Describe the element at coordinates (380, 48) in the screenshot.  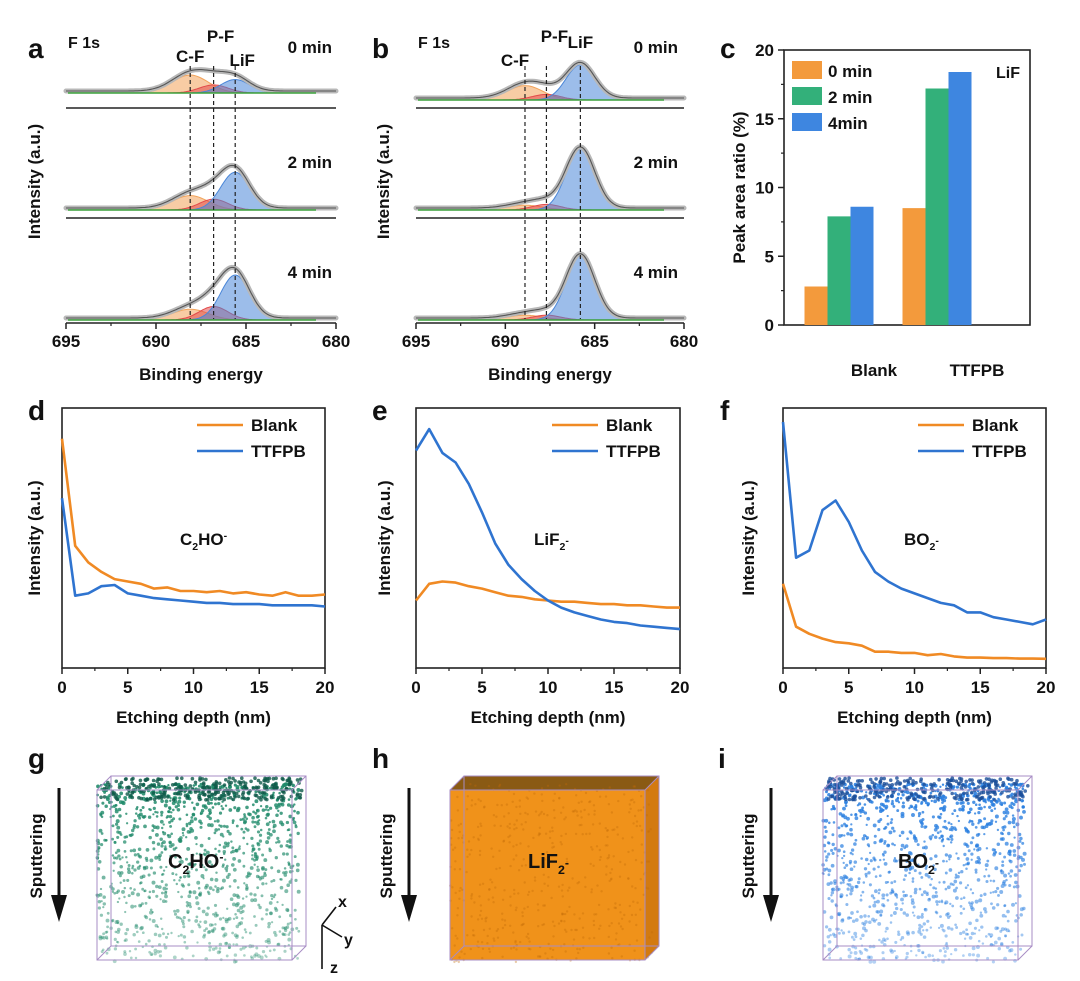
I see `panel-label-b: b` at that location.